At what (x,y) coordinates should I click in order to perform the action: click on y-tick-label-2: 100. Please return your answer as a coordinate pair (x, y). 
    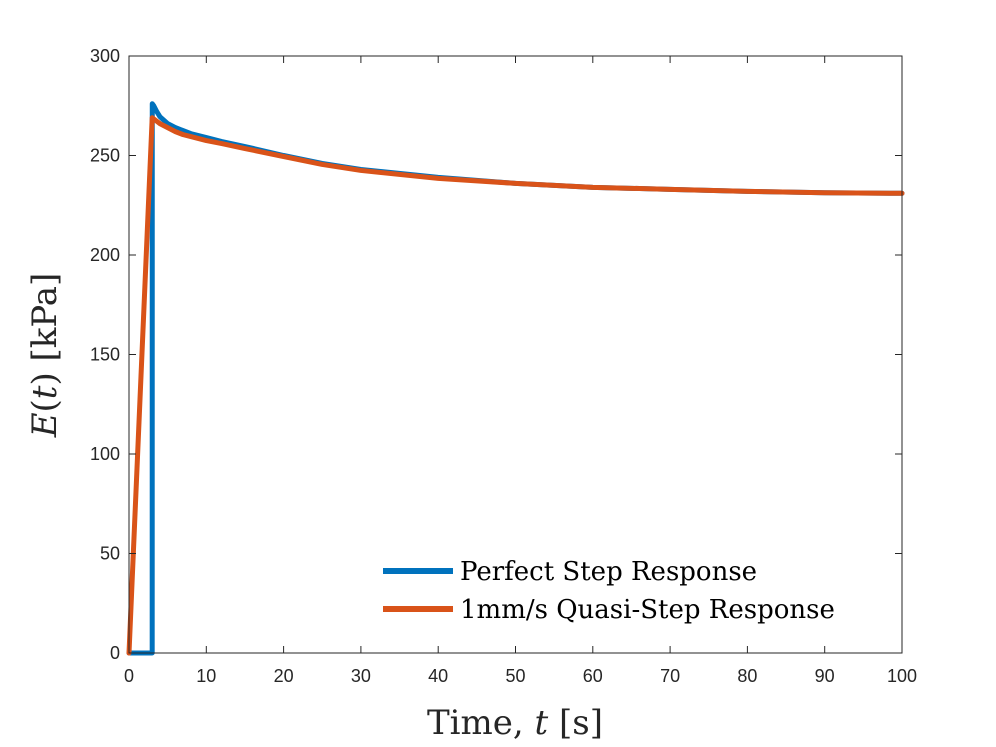
    Looking at the image, I should click on (105, 454).